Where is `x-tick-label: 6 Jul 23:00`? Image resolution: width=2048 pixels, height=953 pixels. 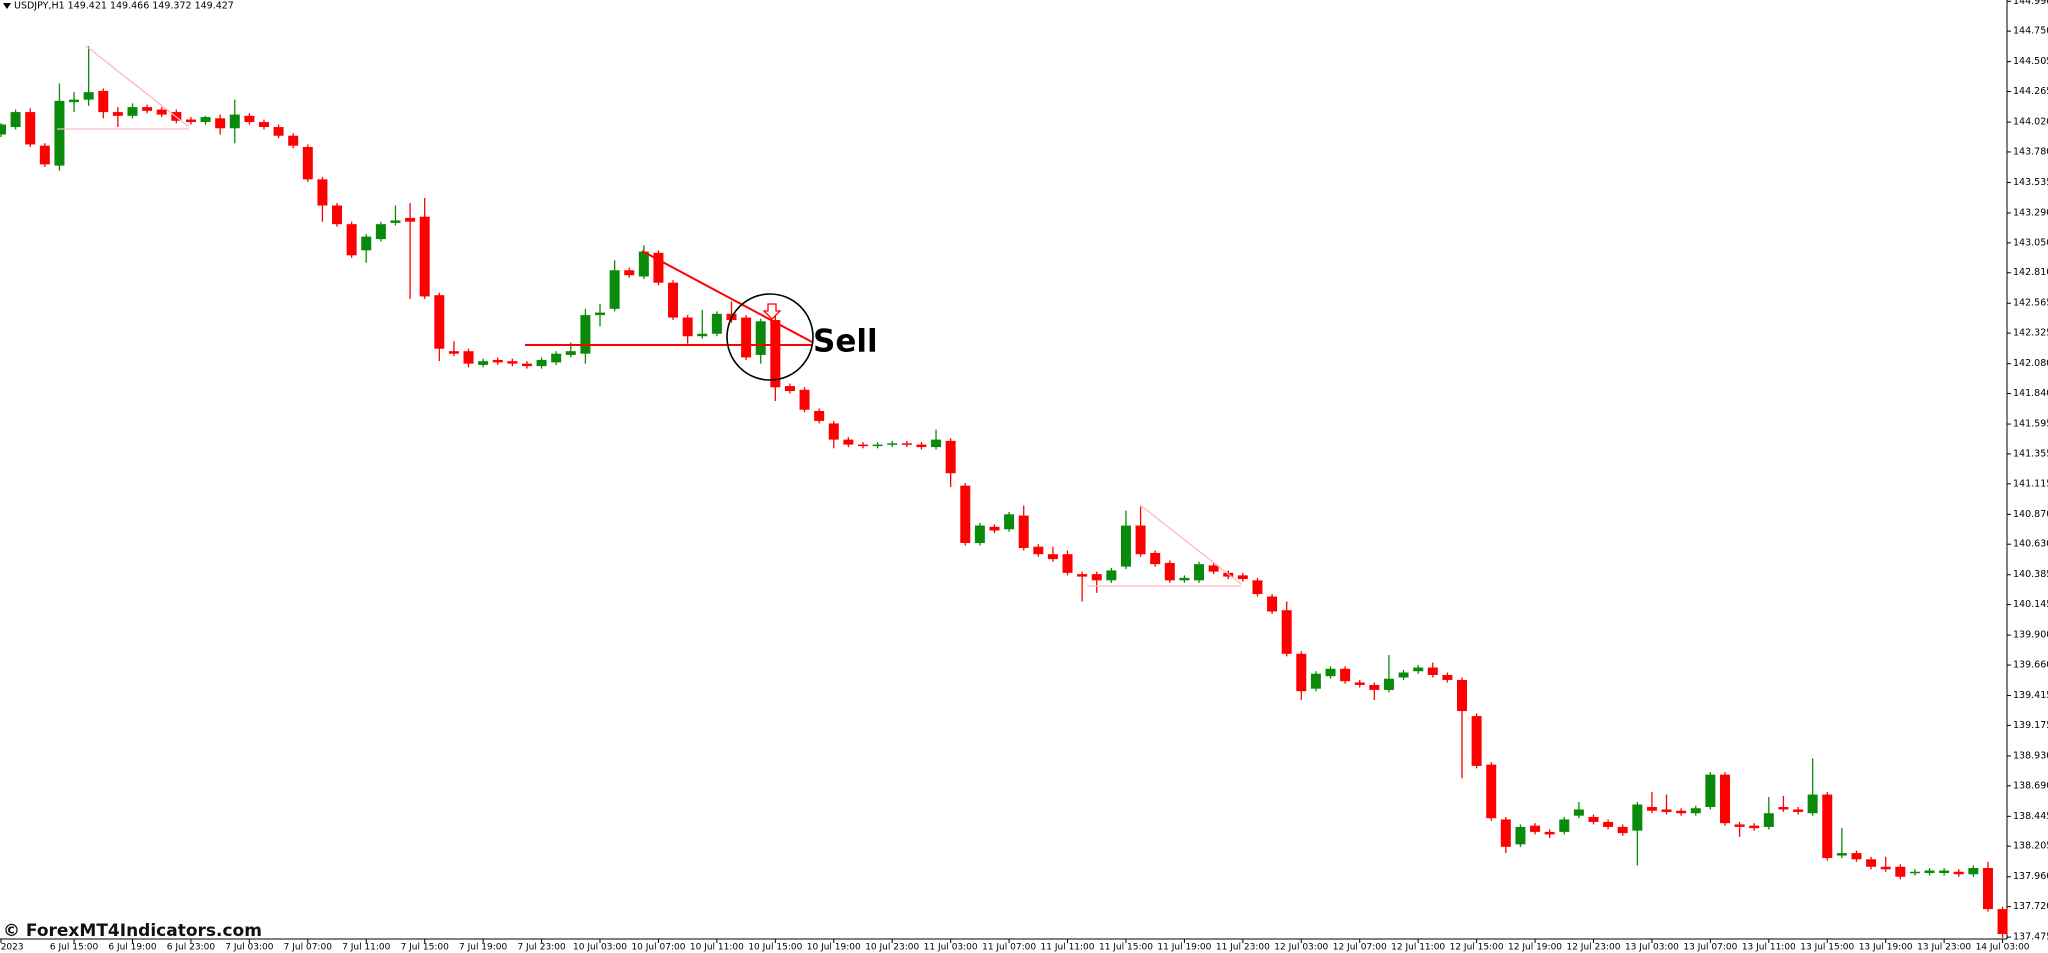
x-tick-label: 6 Jul 23:00 is located at coordinates (191, 948).